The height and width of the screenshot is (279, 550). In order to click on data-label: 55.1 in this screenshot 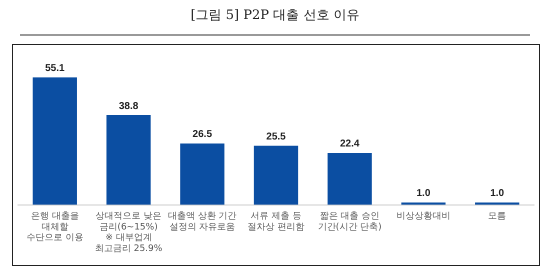, I will do `click(55, 68)`.